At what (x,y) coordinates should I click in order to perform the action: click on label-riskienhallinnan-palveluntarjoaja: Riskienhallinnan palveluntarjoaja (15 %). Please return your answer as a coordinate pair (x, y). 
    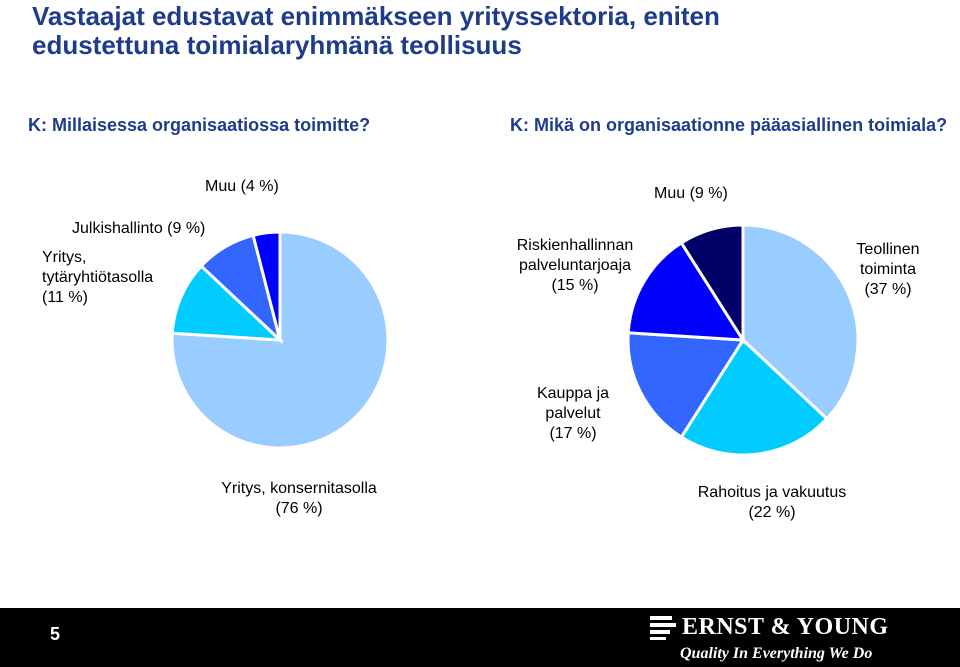
    Looking at the image, I should click on (575, 265).